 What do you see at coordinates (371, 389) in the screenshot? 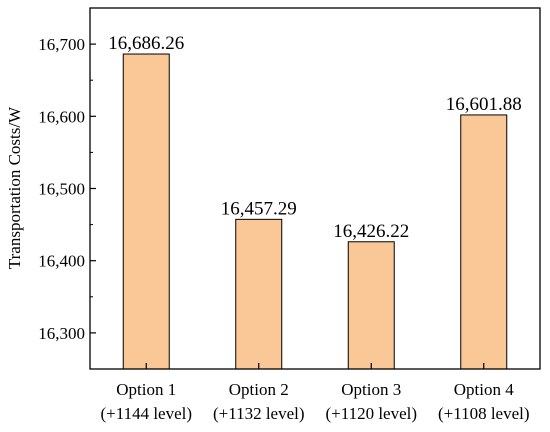
I see `x-tick-label: Option 3` at bounding box center [371, 389].